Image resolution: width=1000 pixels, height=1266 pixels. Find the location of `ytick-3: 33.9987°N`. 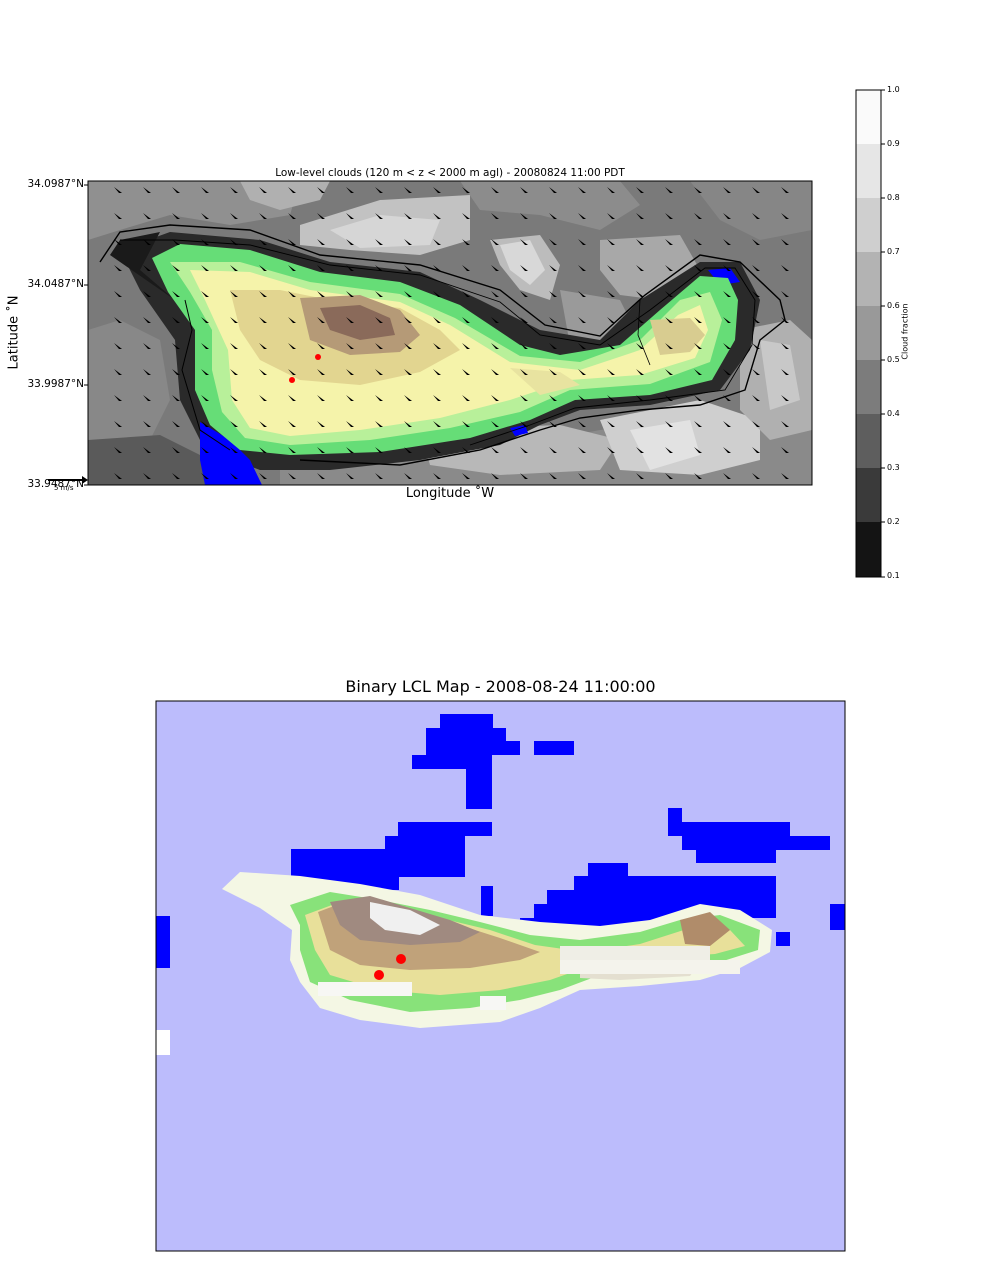

ytick-3: 33.9987°N is located at coordinates (55, 384).